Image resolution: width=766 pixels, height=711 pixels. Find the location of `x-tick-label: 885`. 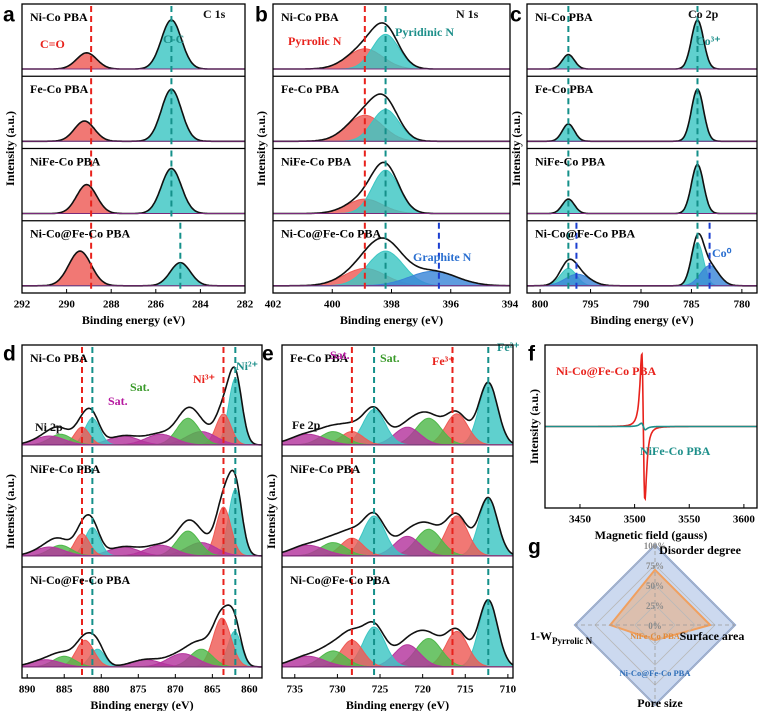

x-tick-label: 885 is located at coordinates (64, 690).